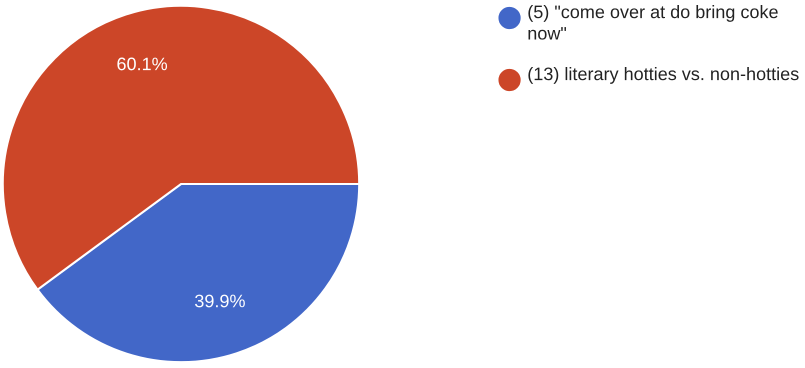 This screenshot has height=368, width=805. I want to click on legend-label: (5) "come over at do bring coke now", so click(653, 22).